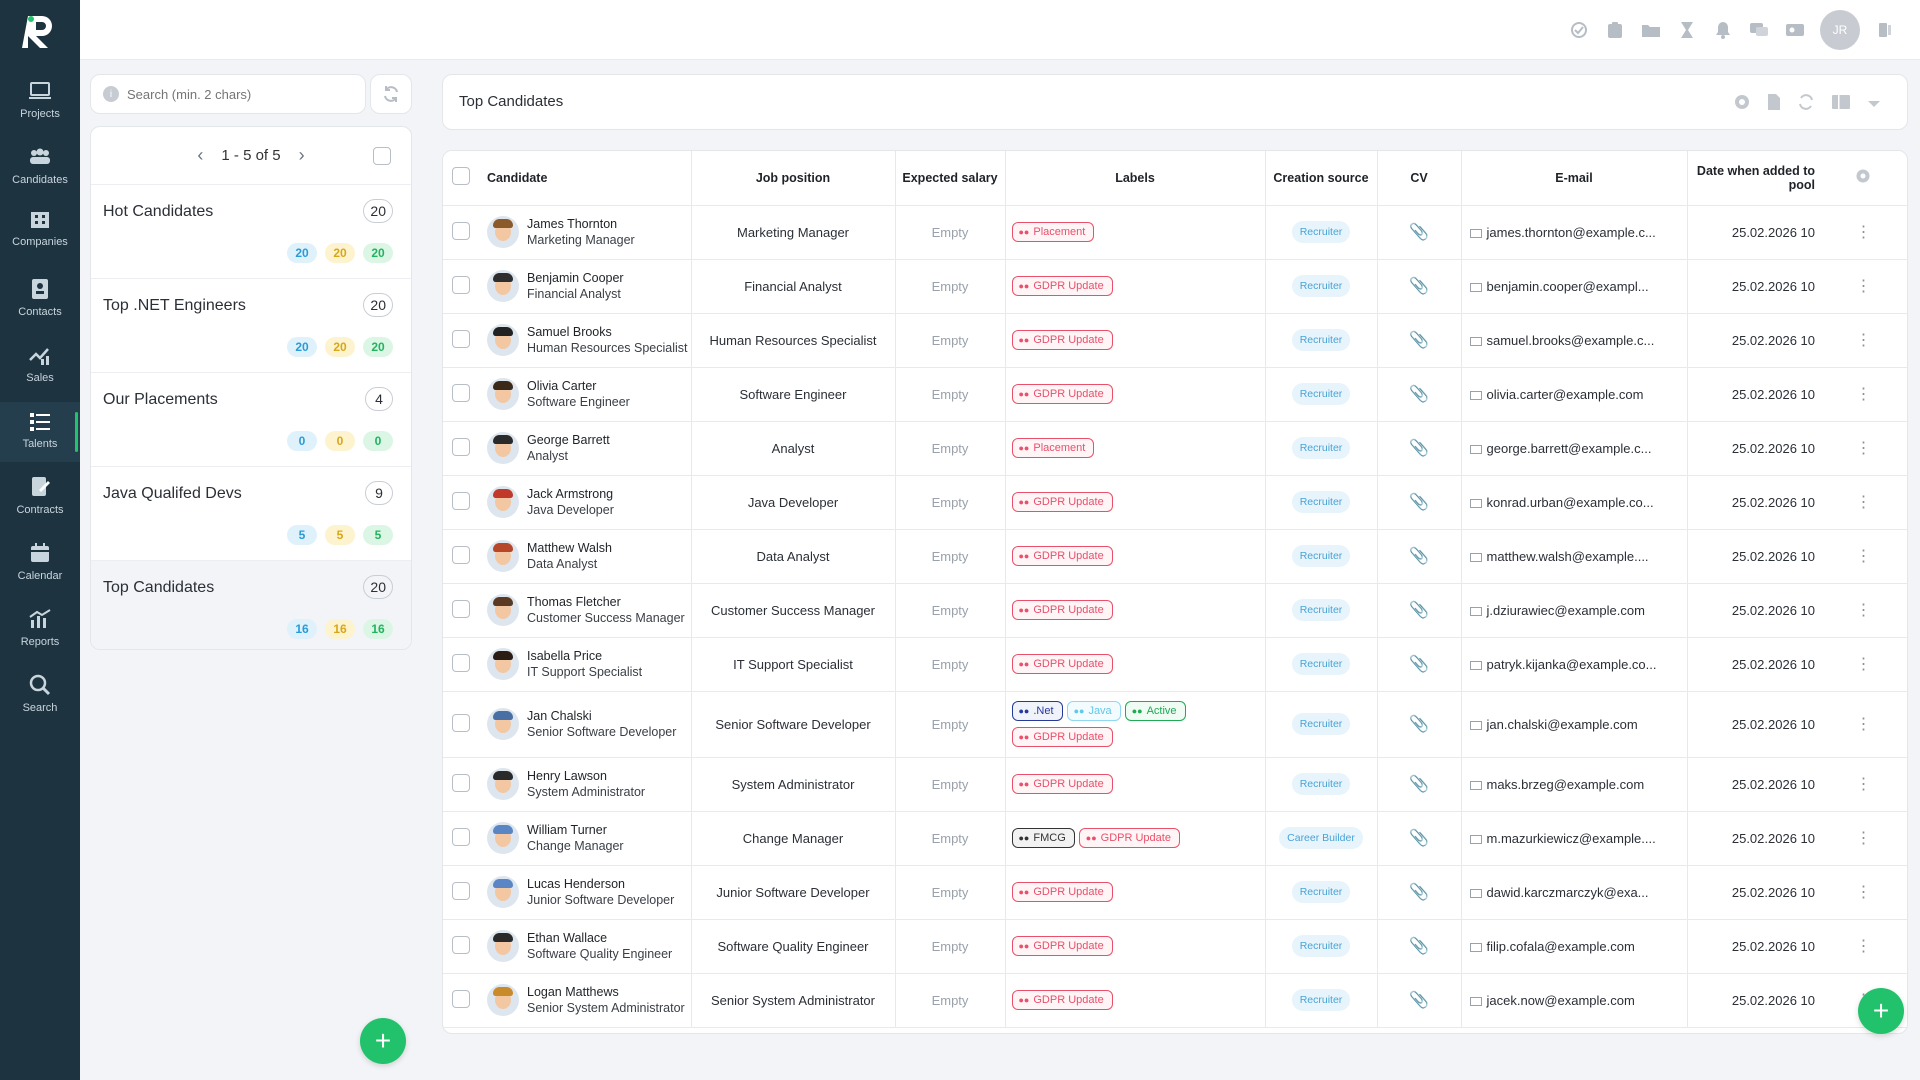  Describe the element at coordinates (1881, 1011) in the screenshot. I see `add-candidate-button: +` at that location.